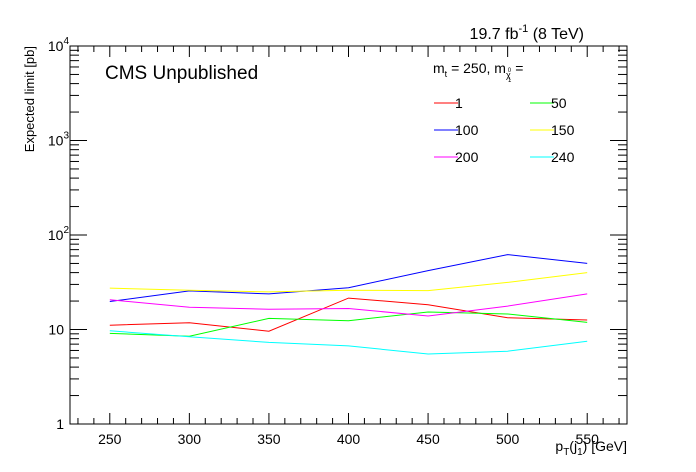 This screenshot has width=696, height=472. What do you see at coordinates (428, 439) in the screenshot?
I see `x-tick-label: 450` at bounding box center [428, 439].